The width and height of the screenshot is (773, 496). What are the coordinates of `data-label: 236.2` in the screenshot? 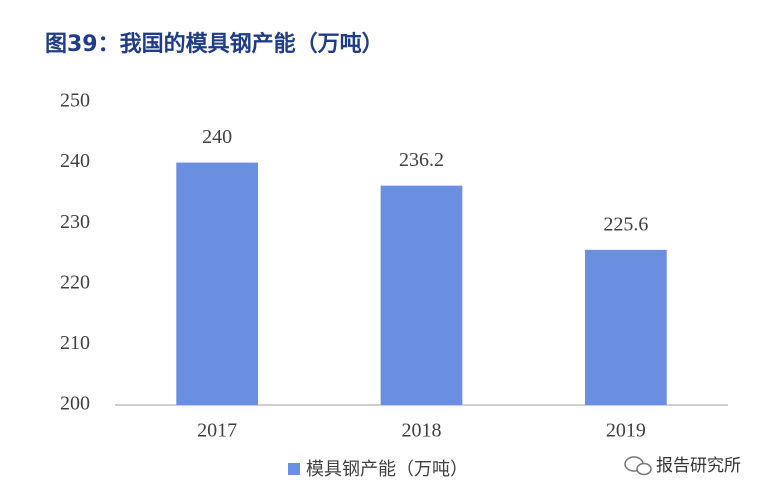 It's located at (421, 160).